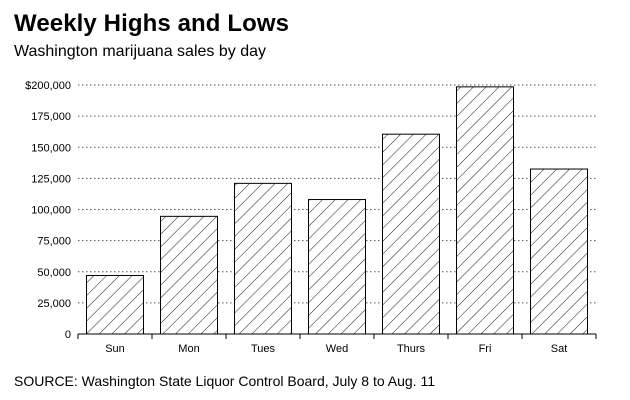 This screenshot has width=630, height=400. Describe the element at coordinates (115, 349) in the screenshot. I see `x-tick-label-sun: Sun` at that location.